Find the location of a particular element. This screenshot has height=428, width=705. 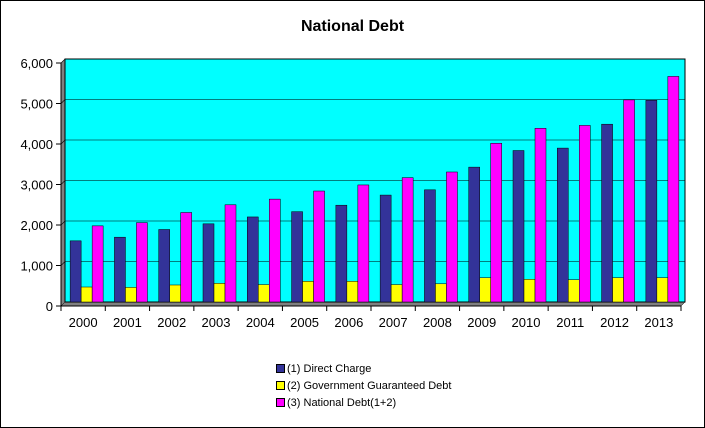

legend-label: (2) Government Guaranteed Debt is located at coordinates (369, 385).